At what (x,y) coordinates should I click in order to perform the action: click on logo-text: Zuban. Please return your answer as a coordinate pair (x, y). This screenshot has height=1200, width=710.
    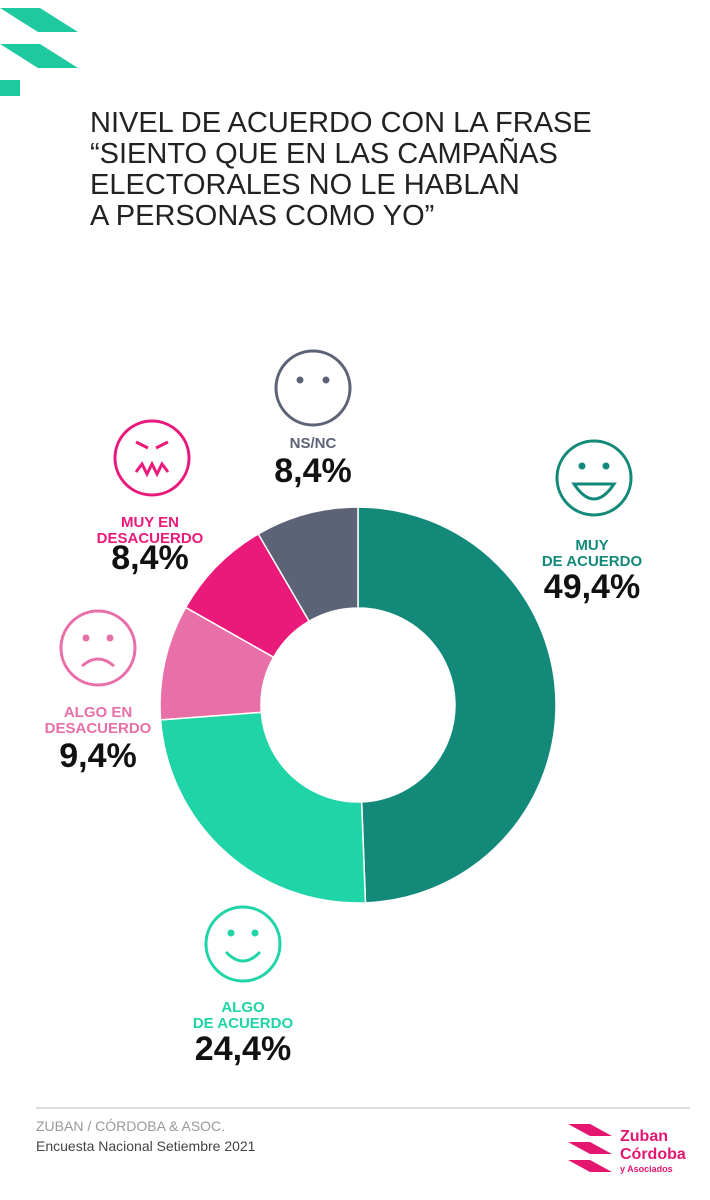
    Looking at the image, I should click on (644, 1136).